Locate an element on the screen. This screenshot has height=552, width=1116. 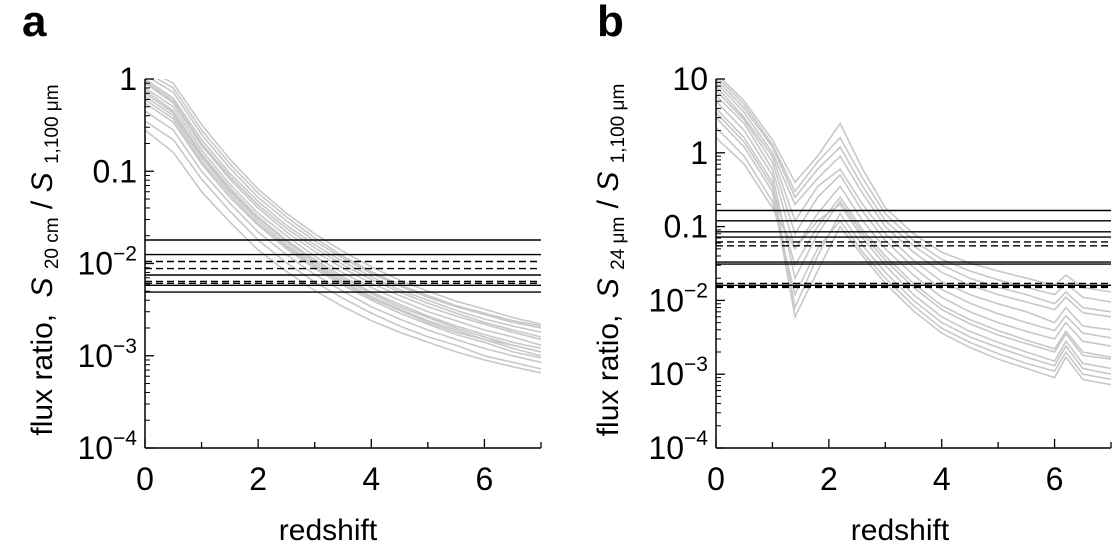
svg-text:flux ratio, S: flux ratio, S 20 cm / S 1,100 μm is located at coordinates (45, 259).